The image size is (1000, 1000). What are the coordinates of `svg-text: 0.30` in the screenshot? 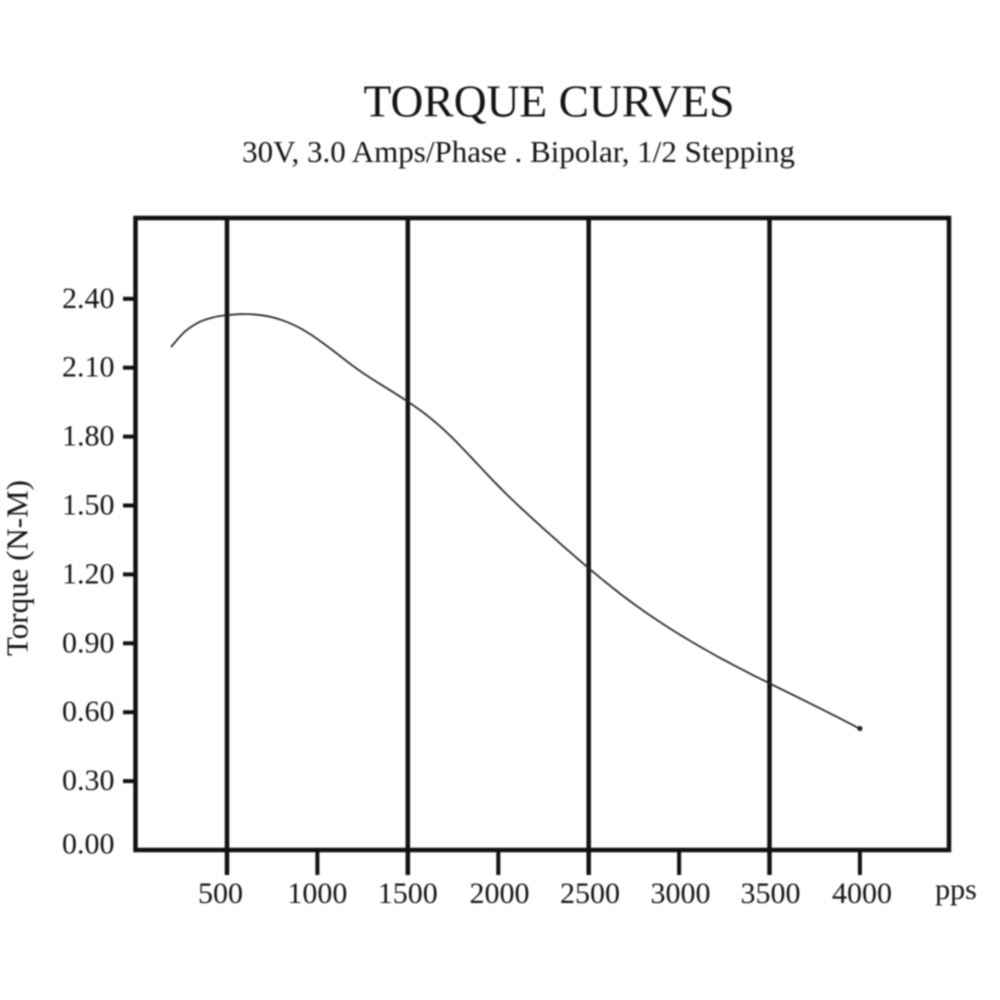 It's located at (88, 780).